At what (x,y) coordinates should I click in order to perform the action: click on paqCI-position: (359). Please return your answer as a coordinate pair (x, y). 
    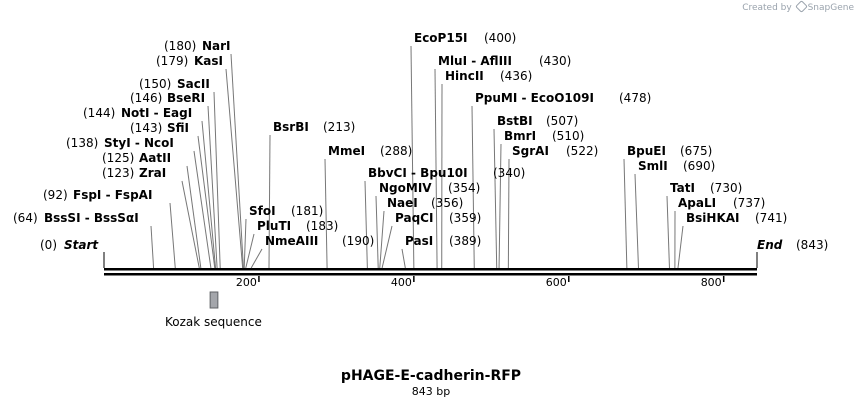
    Looking at the image, I should click on (465, 218).